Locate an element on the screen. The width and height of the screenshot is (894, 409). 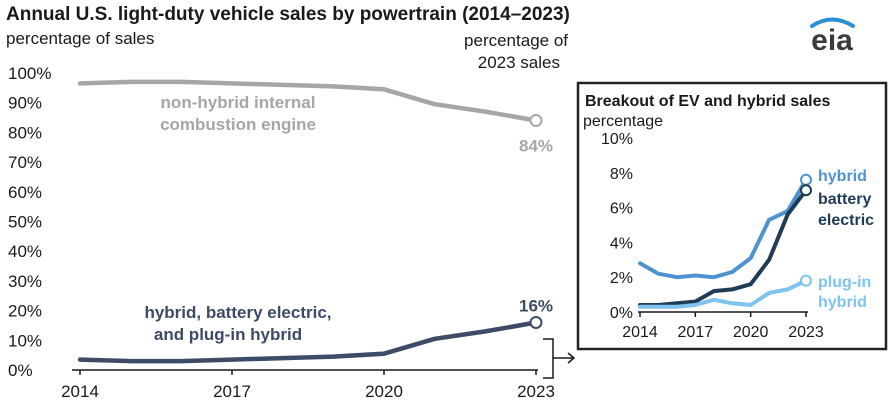
inset-x-tick-label: 2020 is located at coordinates (751, 332).